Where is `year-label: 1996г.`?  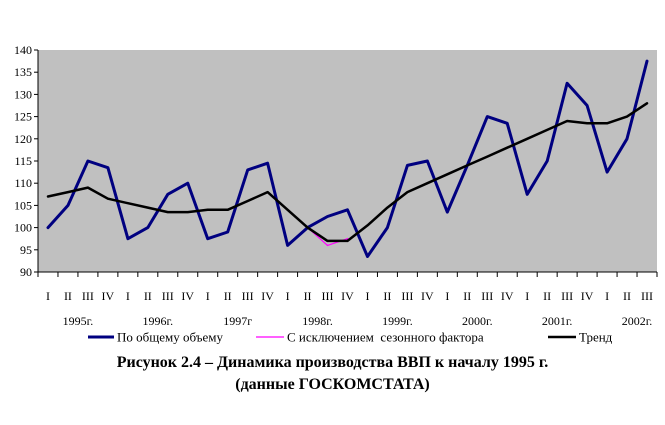
year-label: 1996г. is located at coordinates (158, 321).